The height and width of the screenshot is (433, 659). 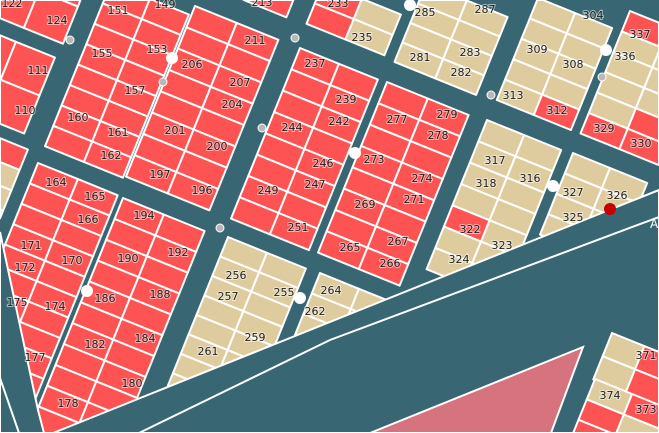 I want to click on lot-label: 246, so click(x=323, y=163).